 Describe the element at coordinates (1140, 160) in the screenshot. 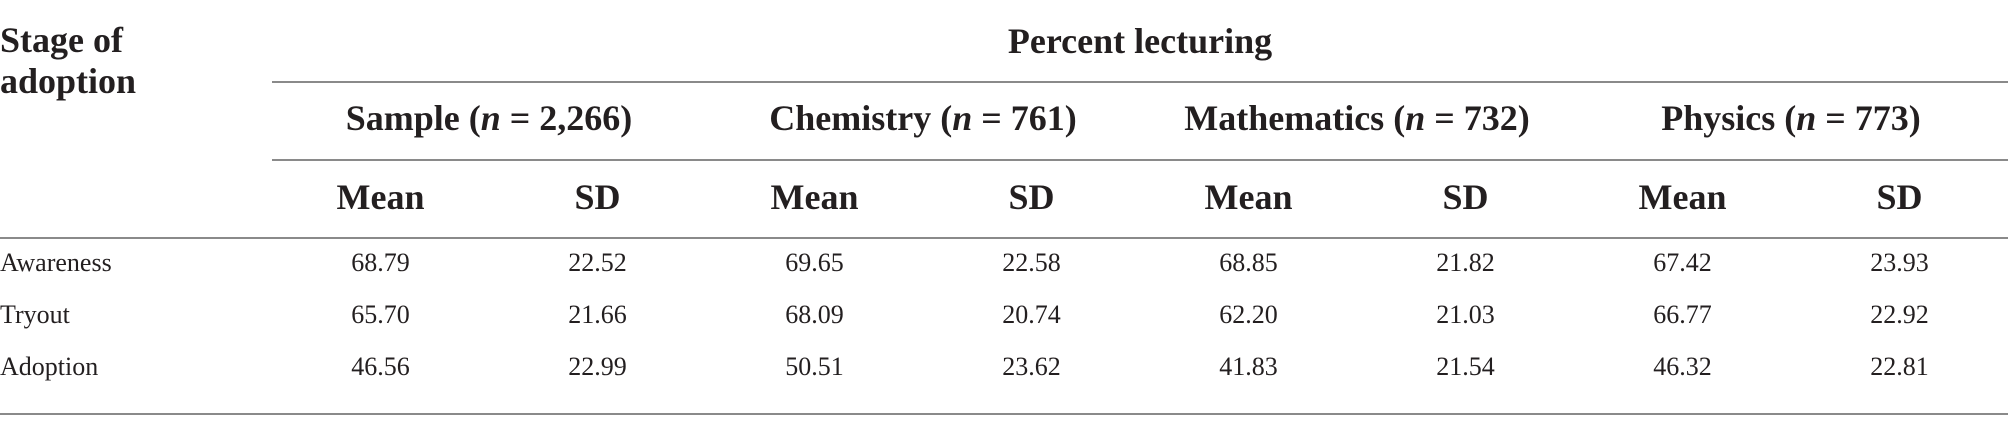

I see `header-rule-middle` at that location.